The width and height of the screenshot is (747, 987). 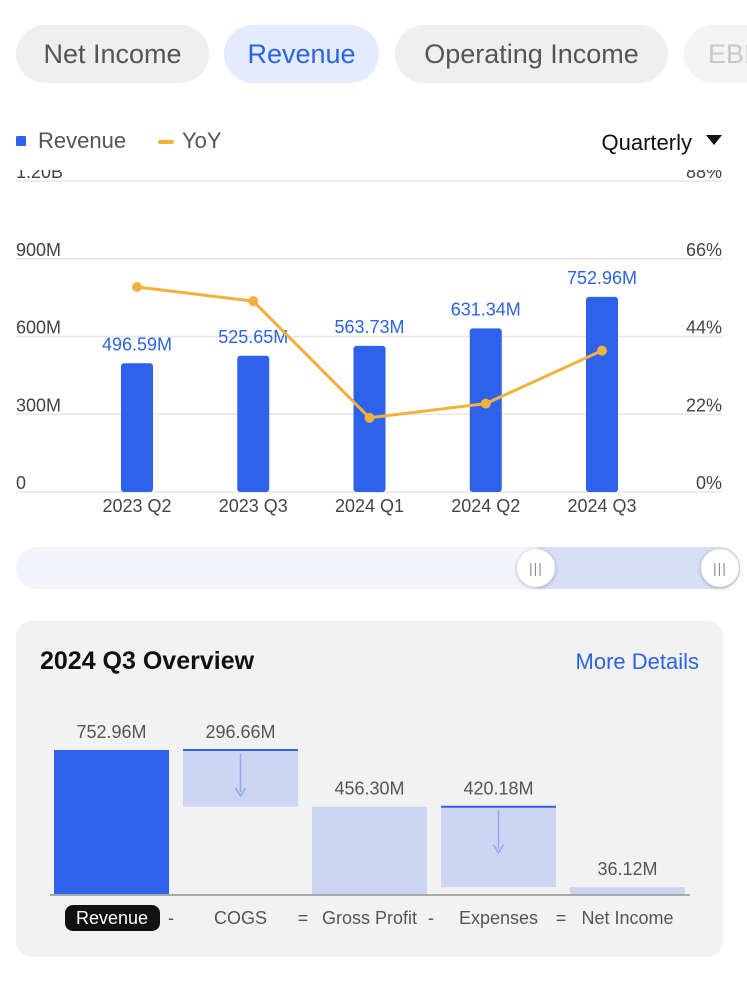 What do you see at coordinates (38, 328) in the screenshot?
I see `left-axis-tick-label: 600M` at bounding box center [38, 328].